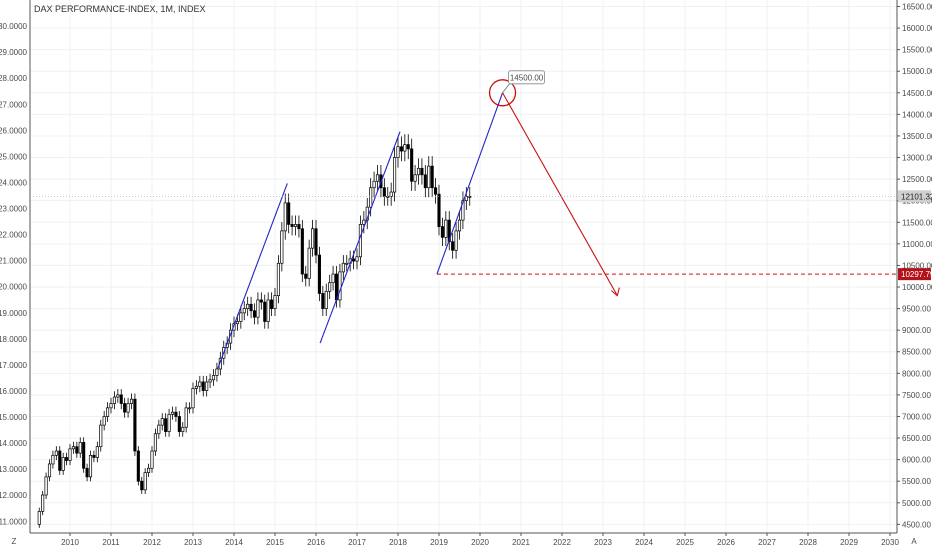 Image resolution: width=932 pixels, height=555 pixels. I want to click on chart-title: DAX PERFORMANCE-INDEX, 1M, INDEX, so click(120, 9).